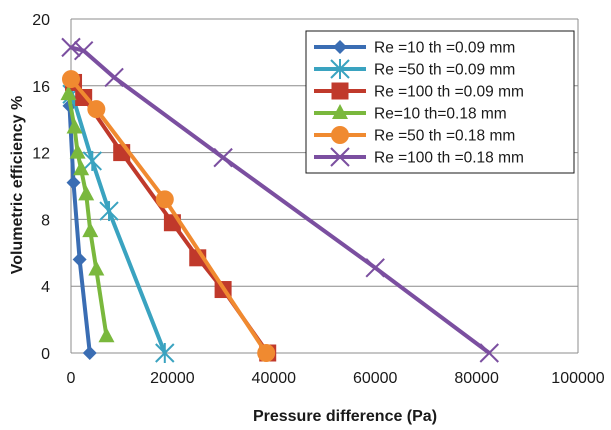 The width and height of the screenshot is (611, 430). What do you see at coordinates (274, 378) in the screenshot?
I see `x-tick-label: 40000` at bounding box center [274, 378].